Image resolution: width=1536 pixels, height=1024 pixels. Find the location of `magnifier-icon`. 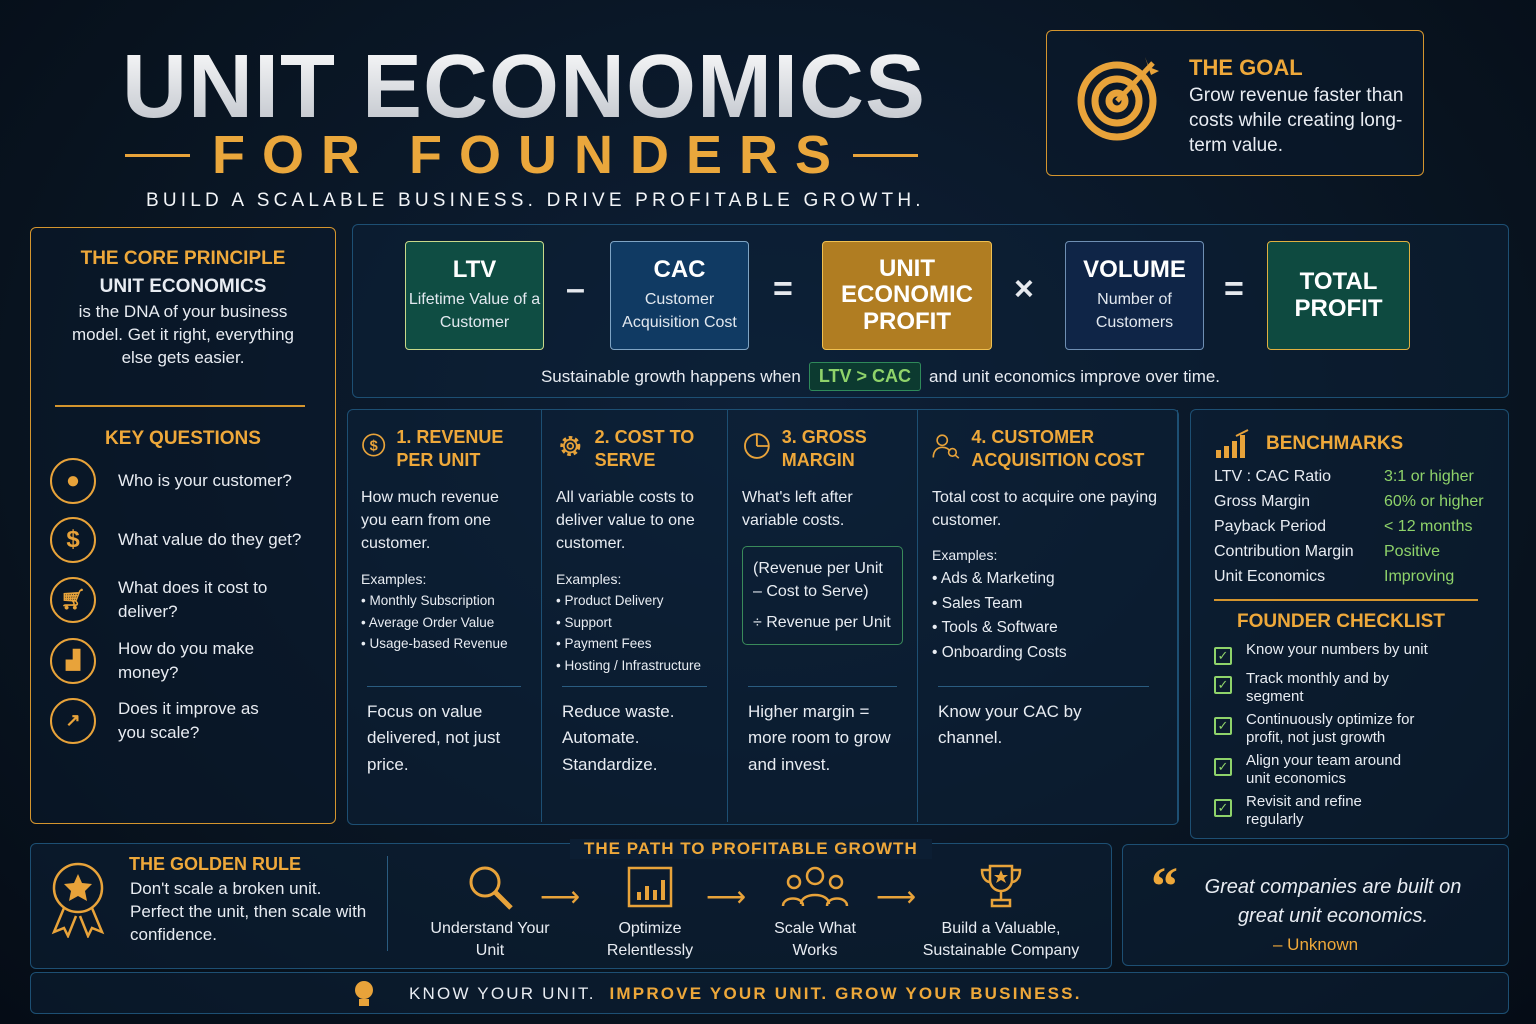

magnifier-icon is located at coordinates (491, 888).